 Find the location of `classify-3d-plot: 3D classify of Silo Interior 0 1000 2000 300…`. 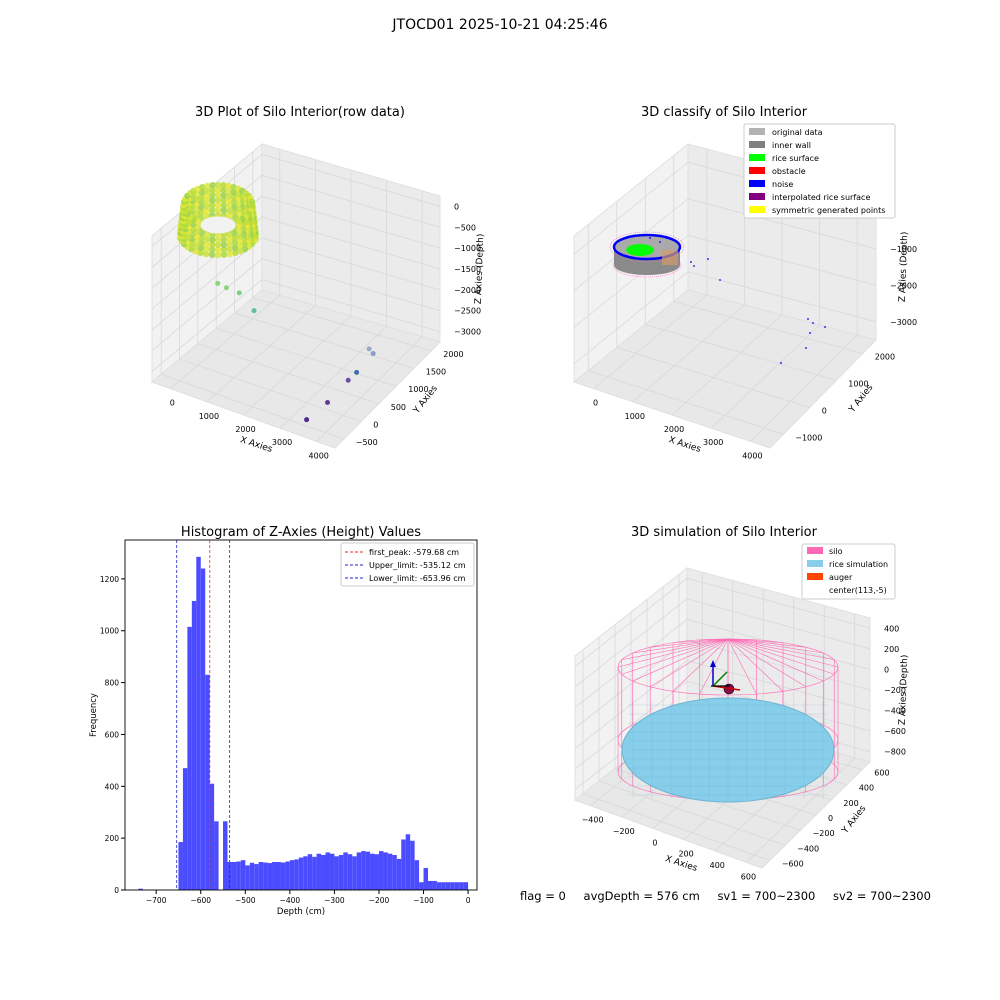

classify-3d-plot: 3D classify of Silo Interior 0 1000 2000 300… is located at coordinates (744, 282).